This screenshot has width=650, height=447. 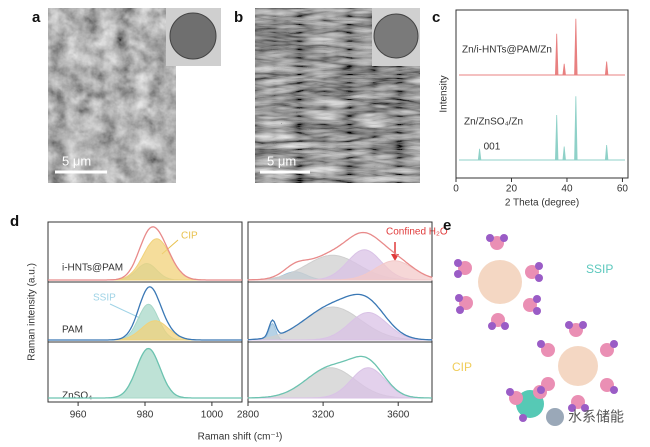 I want to click on x-tick-label: 0, so click(x=456, y=189).